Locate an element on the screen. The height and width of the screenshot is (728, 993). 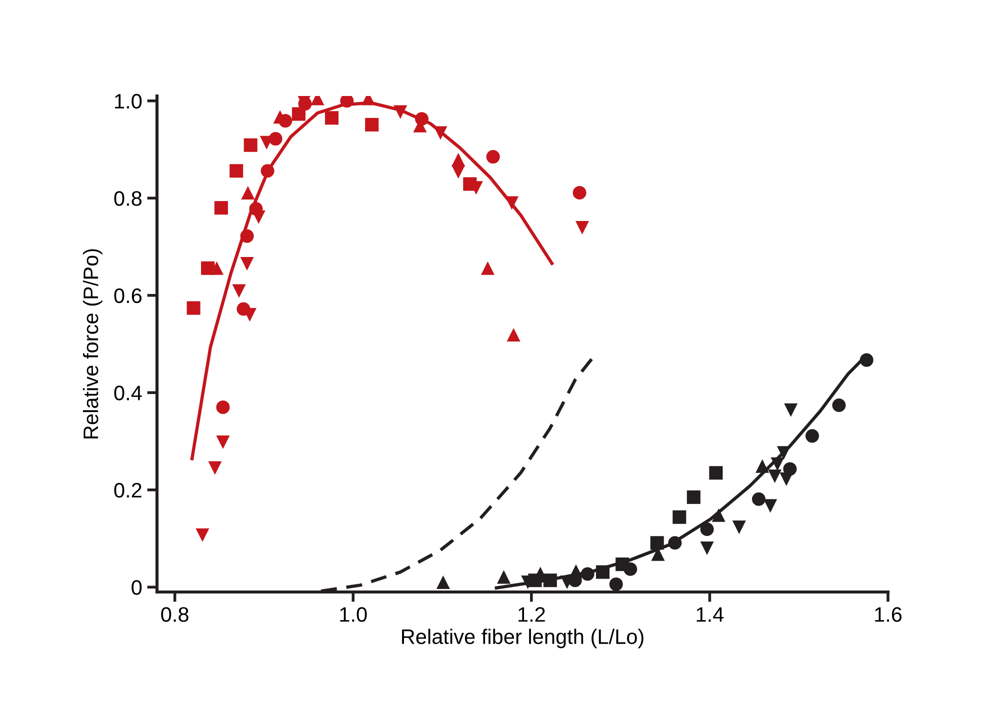
y-tick-label: 1.0 is located at coordinates (128, 101).